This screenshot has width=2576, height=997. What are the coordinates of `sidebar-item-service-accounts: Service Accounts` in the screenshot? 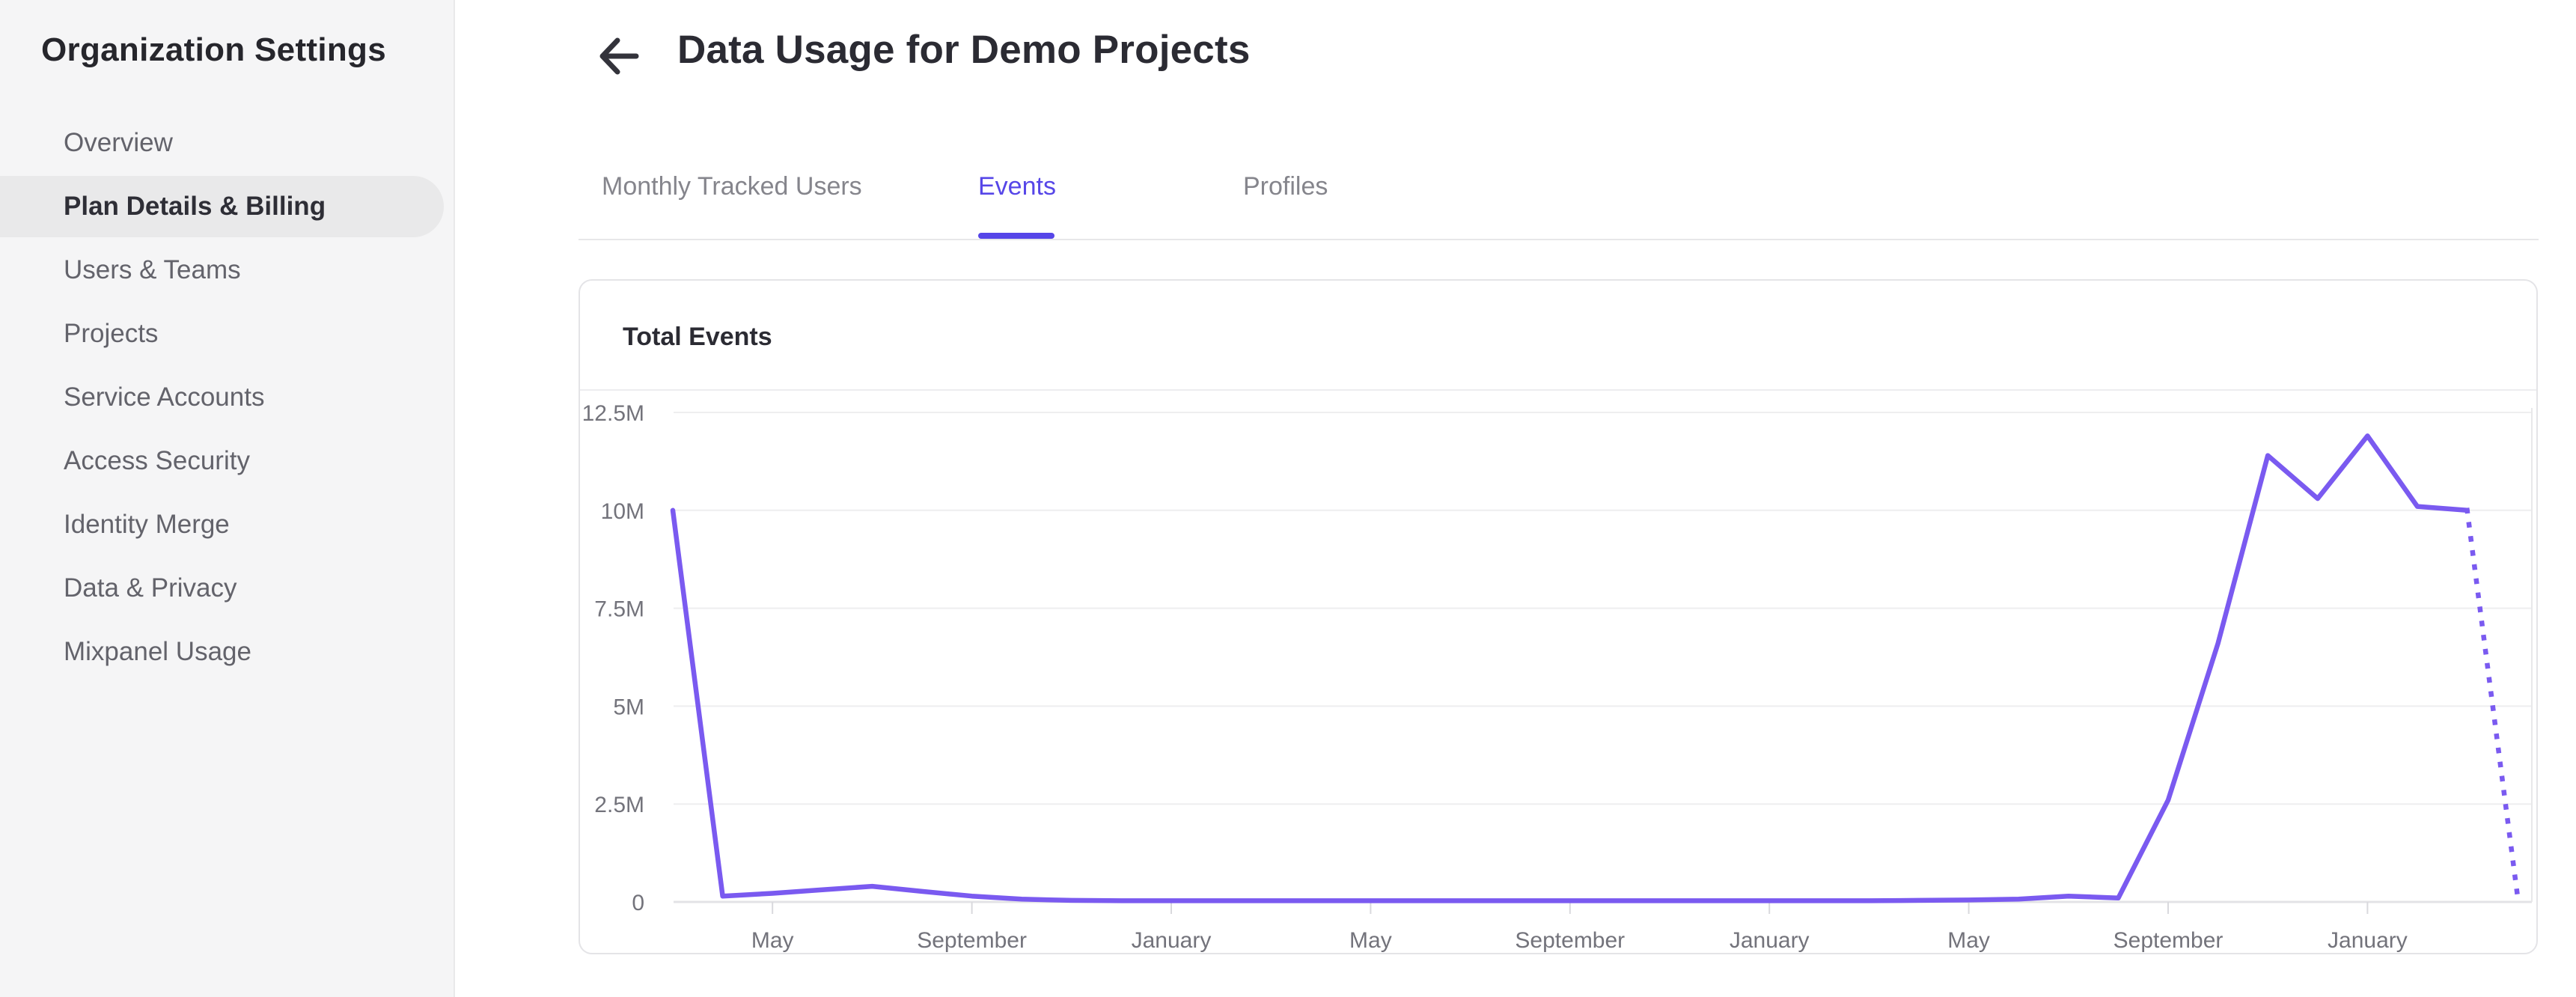 It's located at (164, 397).